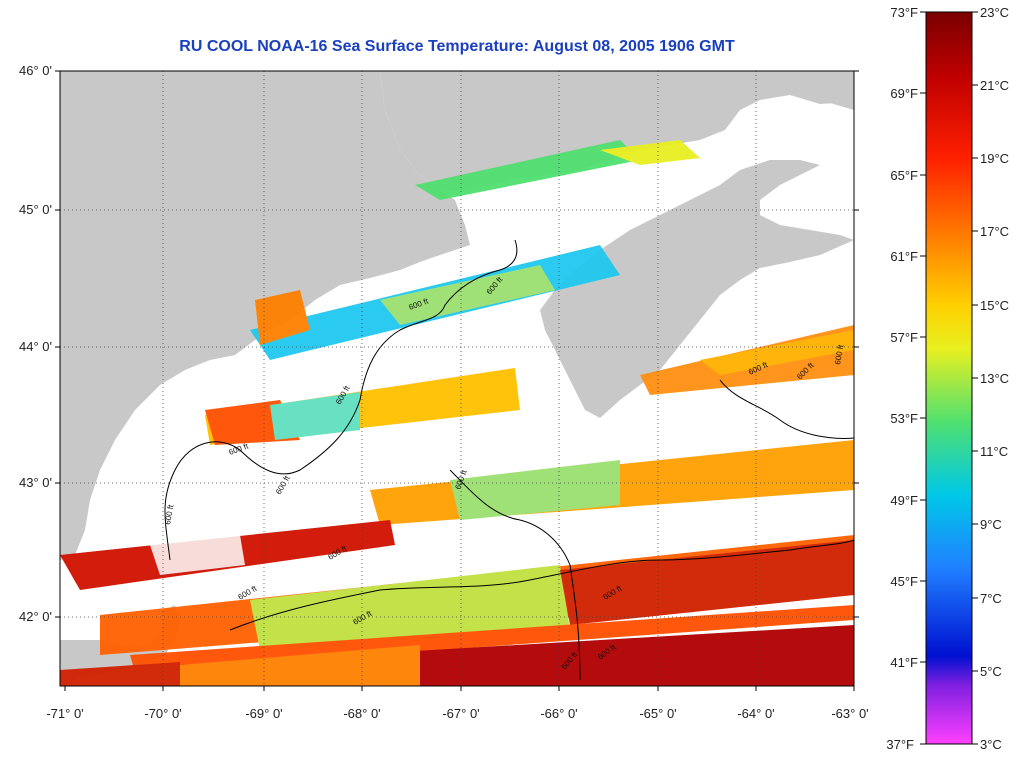 This screenshot has height=761, width=1016. Describe the element at coordinates (904, 662) in the screenshot. I see `colorbar-f-label: 41°F` at that location.